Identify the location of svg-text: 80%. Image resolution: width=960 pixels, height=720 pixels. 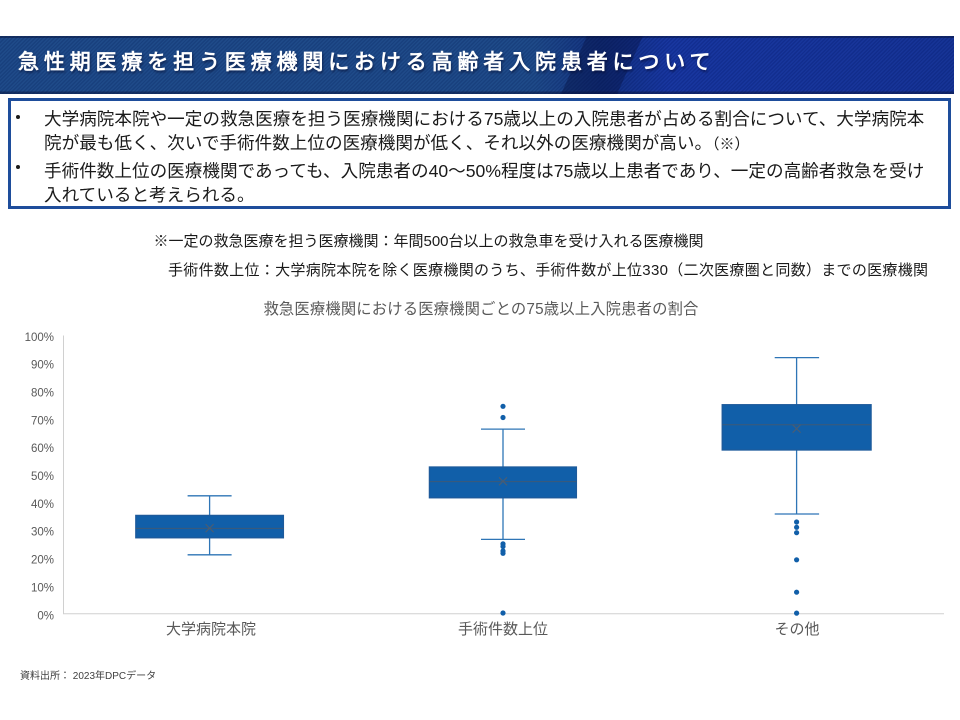
(42, 394).